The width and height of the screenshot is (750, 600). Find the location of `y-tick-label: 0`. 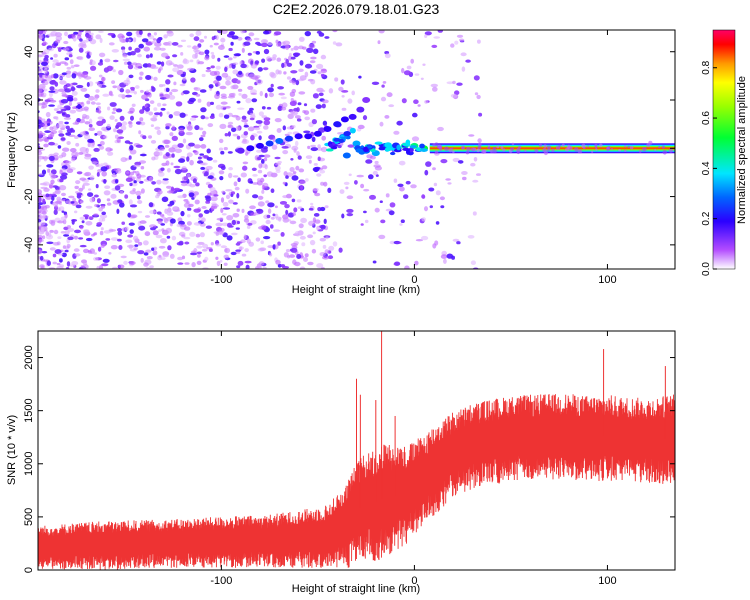

y-tick-label: 0 is located at coordinates (29, 570).